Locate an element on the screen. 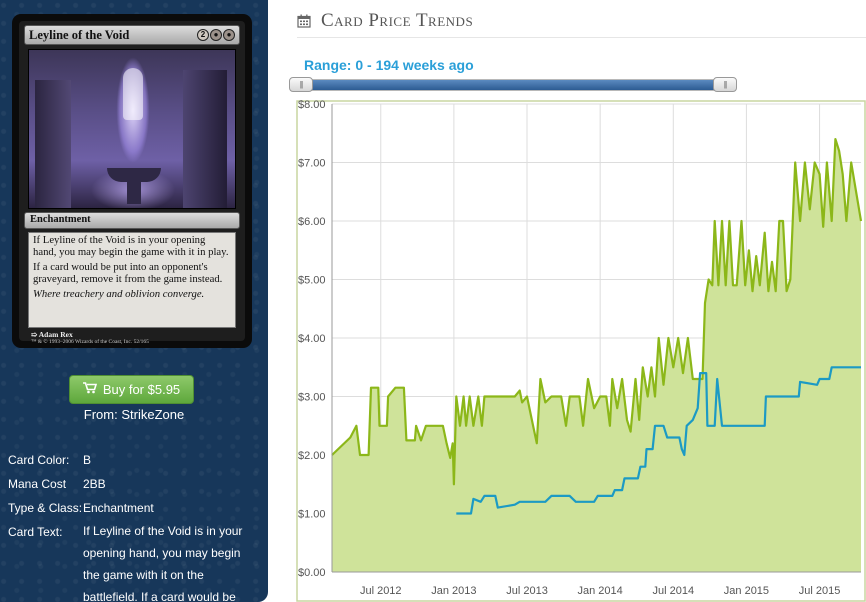  card-type-line: Enchantment is located at coordinates (132, 220).